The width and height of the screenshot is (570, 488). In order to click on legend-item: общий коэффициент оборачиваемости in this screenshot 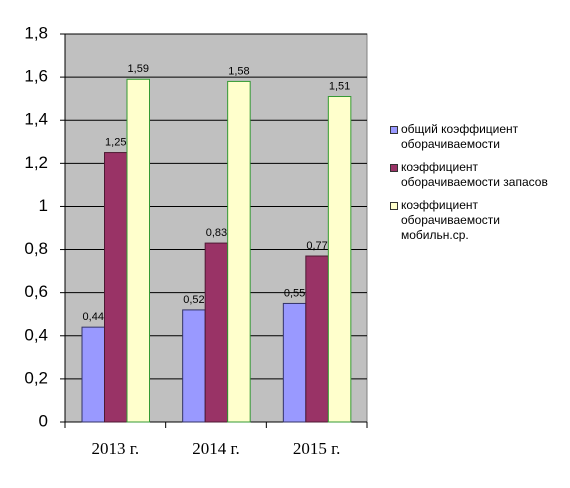, I will do `click(475, 137)`.